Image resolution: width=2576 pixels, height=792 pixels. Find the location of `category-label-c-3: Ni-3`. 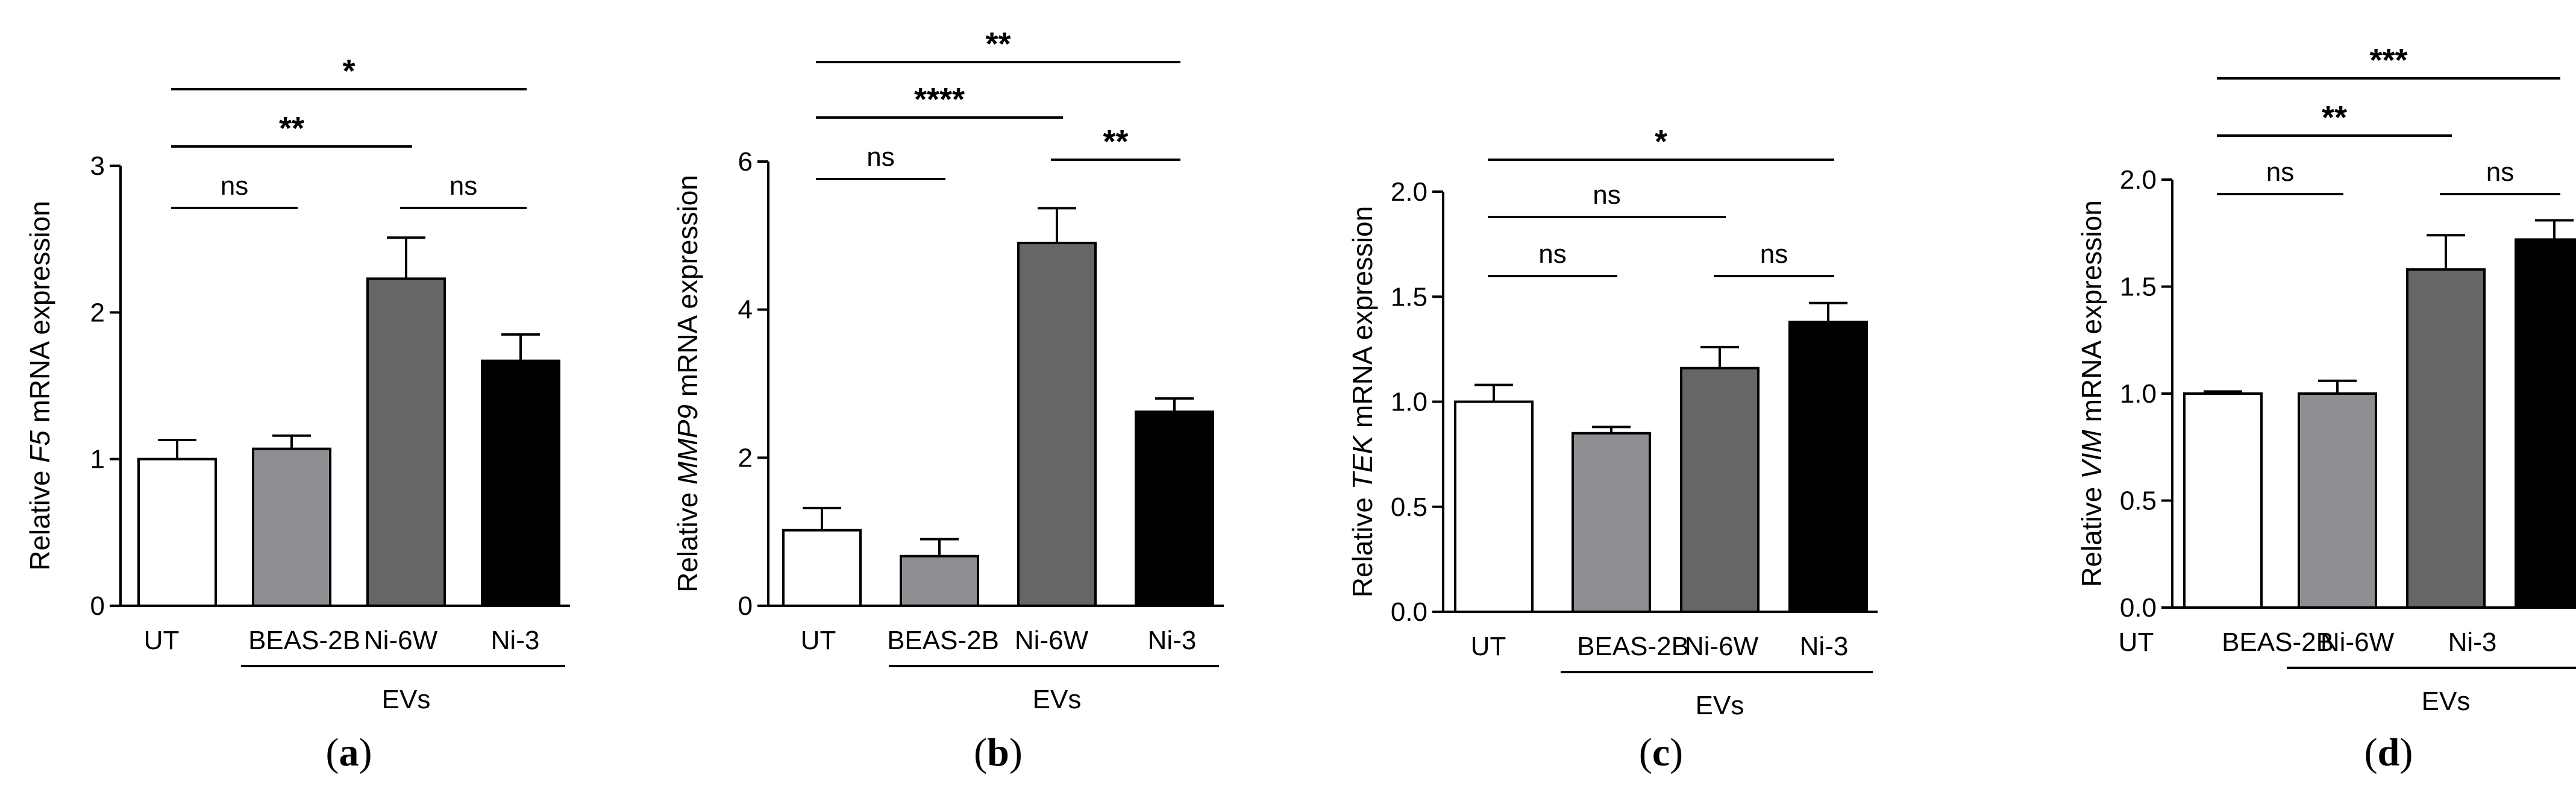

category-label-c-3: Ni-3 is located at coordinates (1824, 646).